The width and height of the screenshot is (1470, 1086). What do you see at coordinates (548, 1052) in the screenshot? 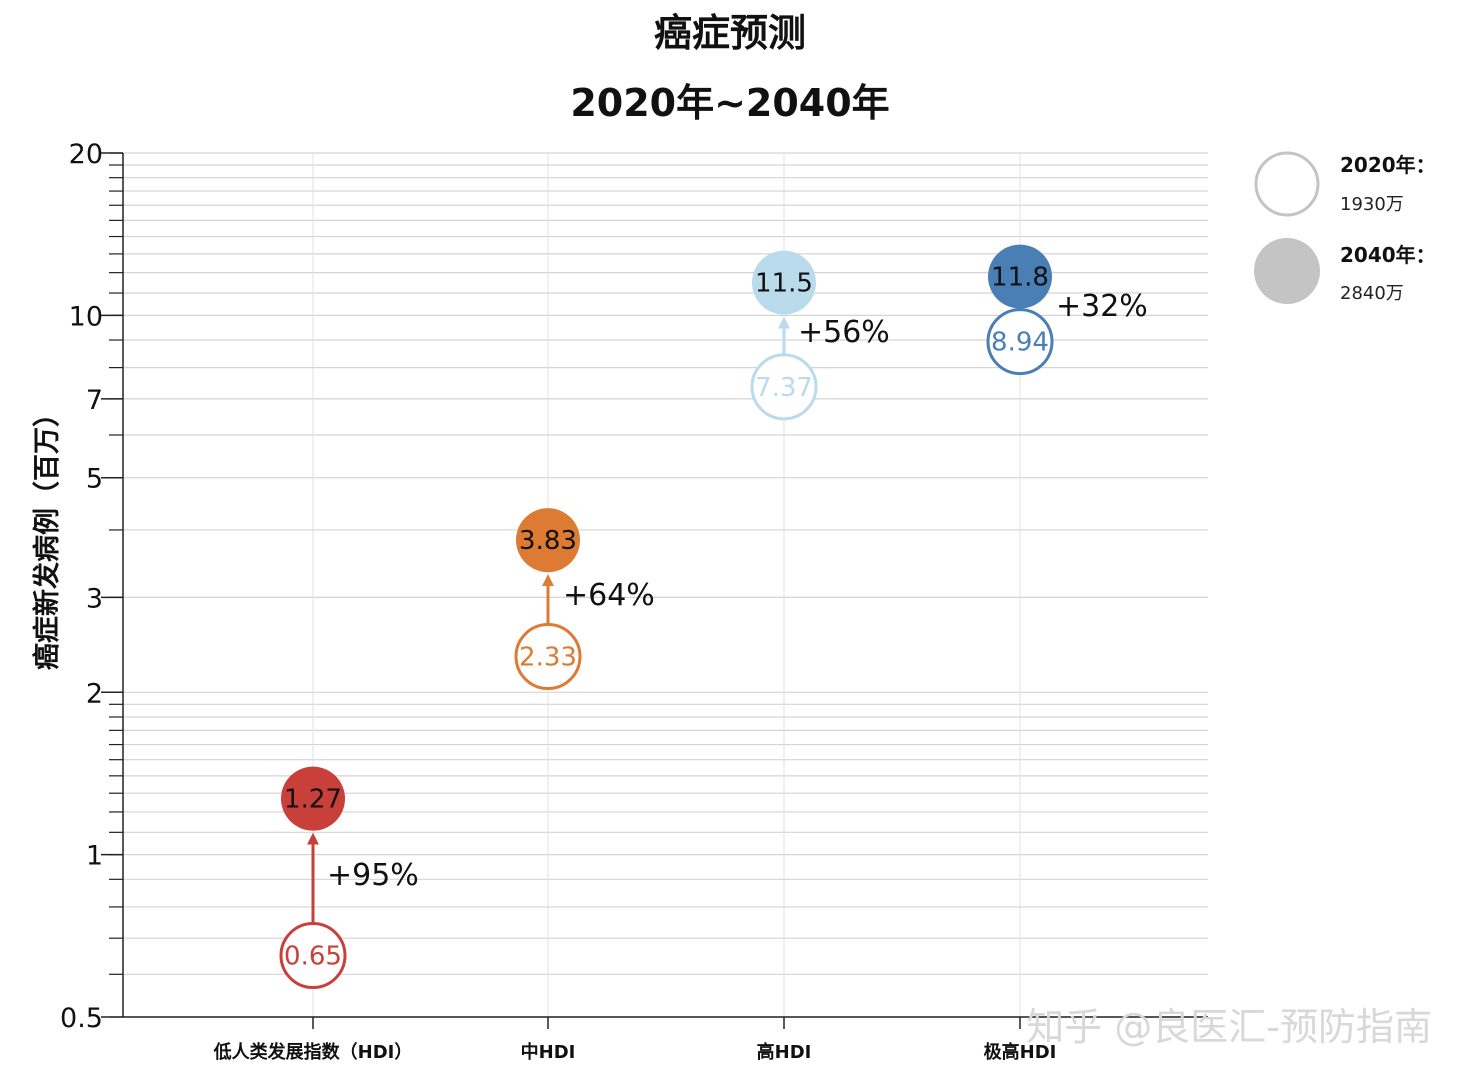
I see `category-label: 中HDI` at bounding box center [548, 1052].